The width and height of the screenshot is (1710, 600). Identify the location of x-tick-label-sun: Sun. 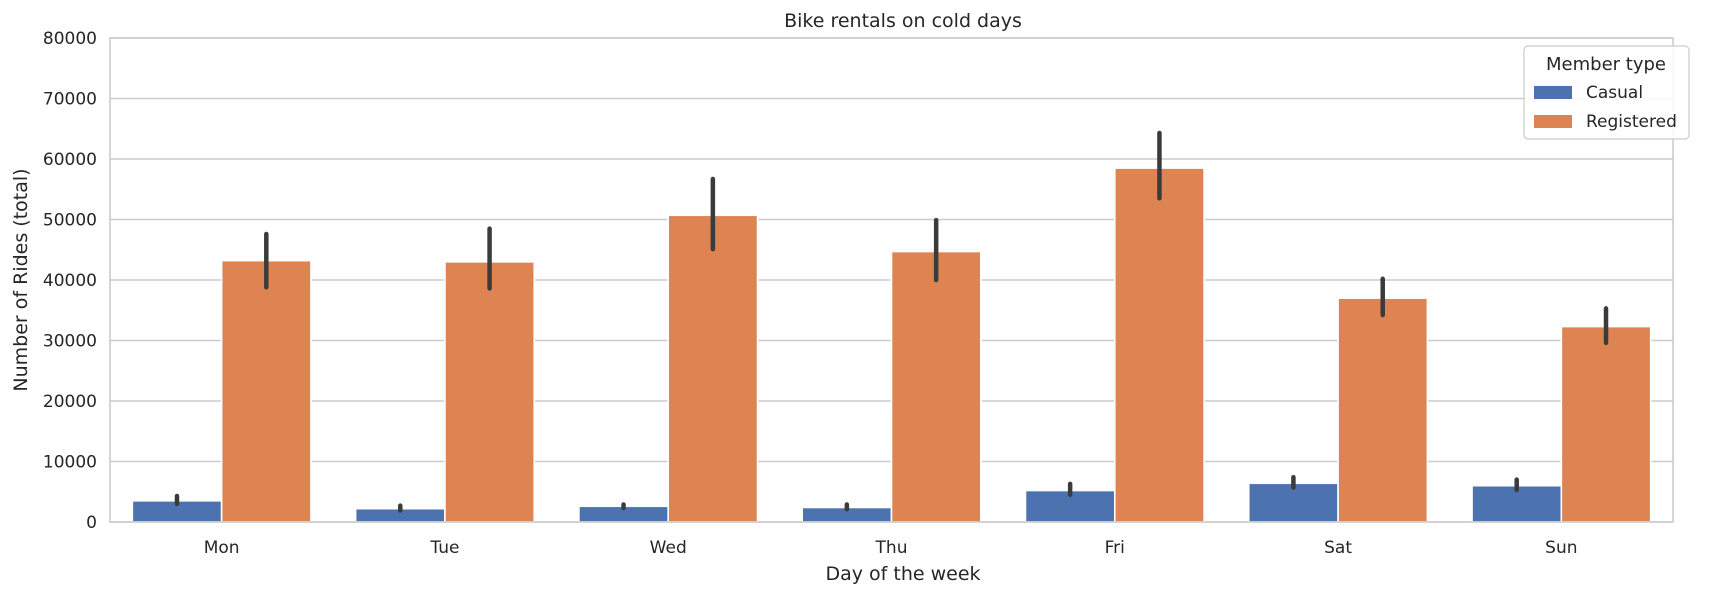
(1561, 548).